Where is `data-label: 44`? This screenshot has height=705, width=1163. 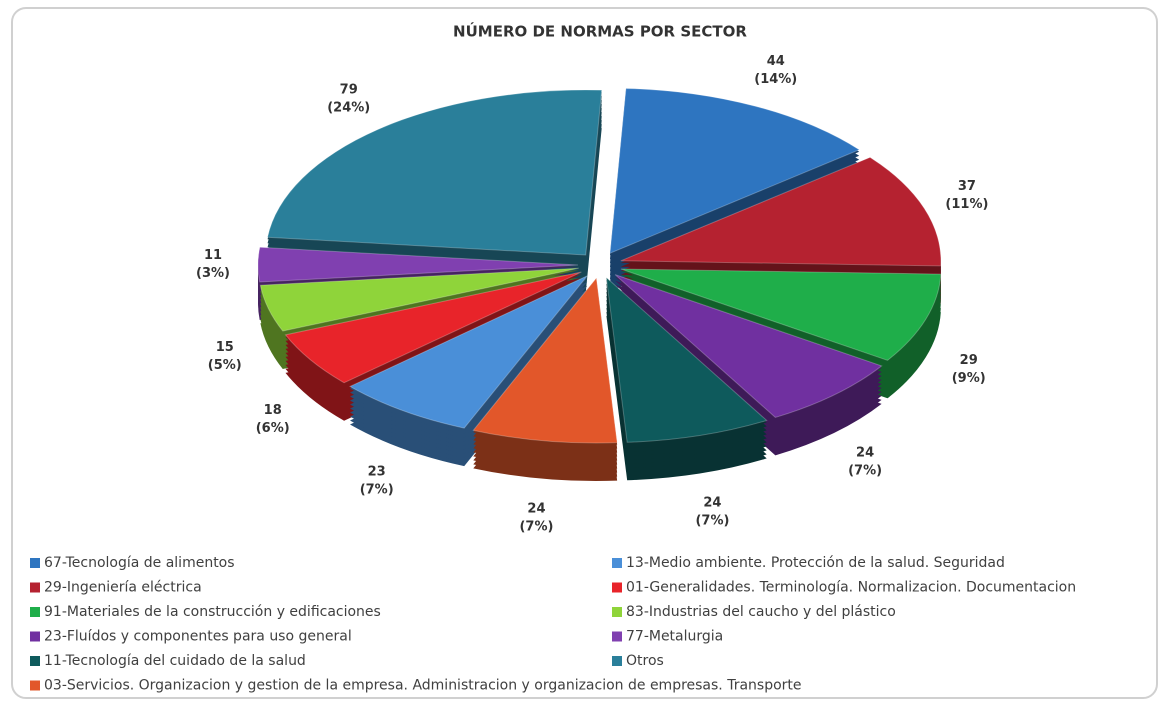
data-label: 44 is located at coordinates (776, 61).